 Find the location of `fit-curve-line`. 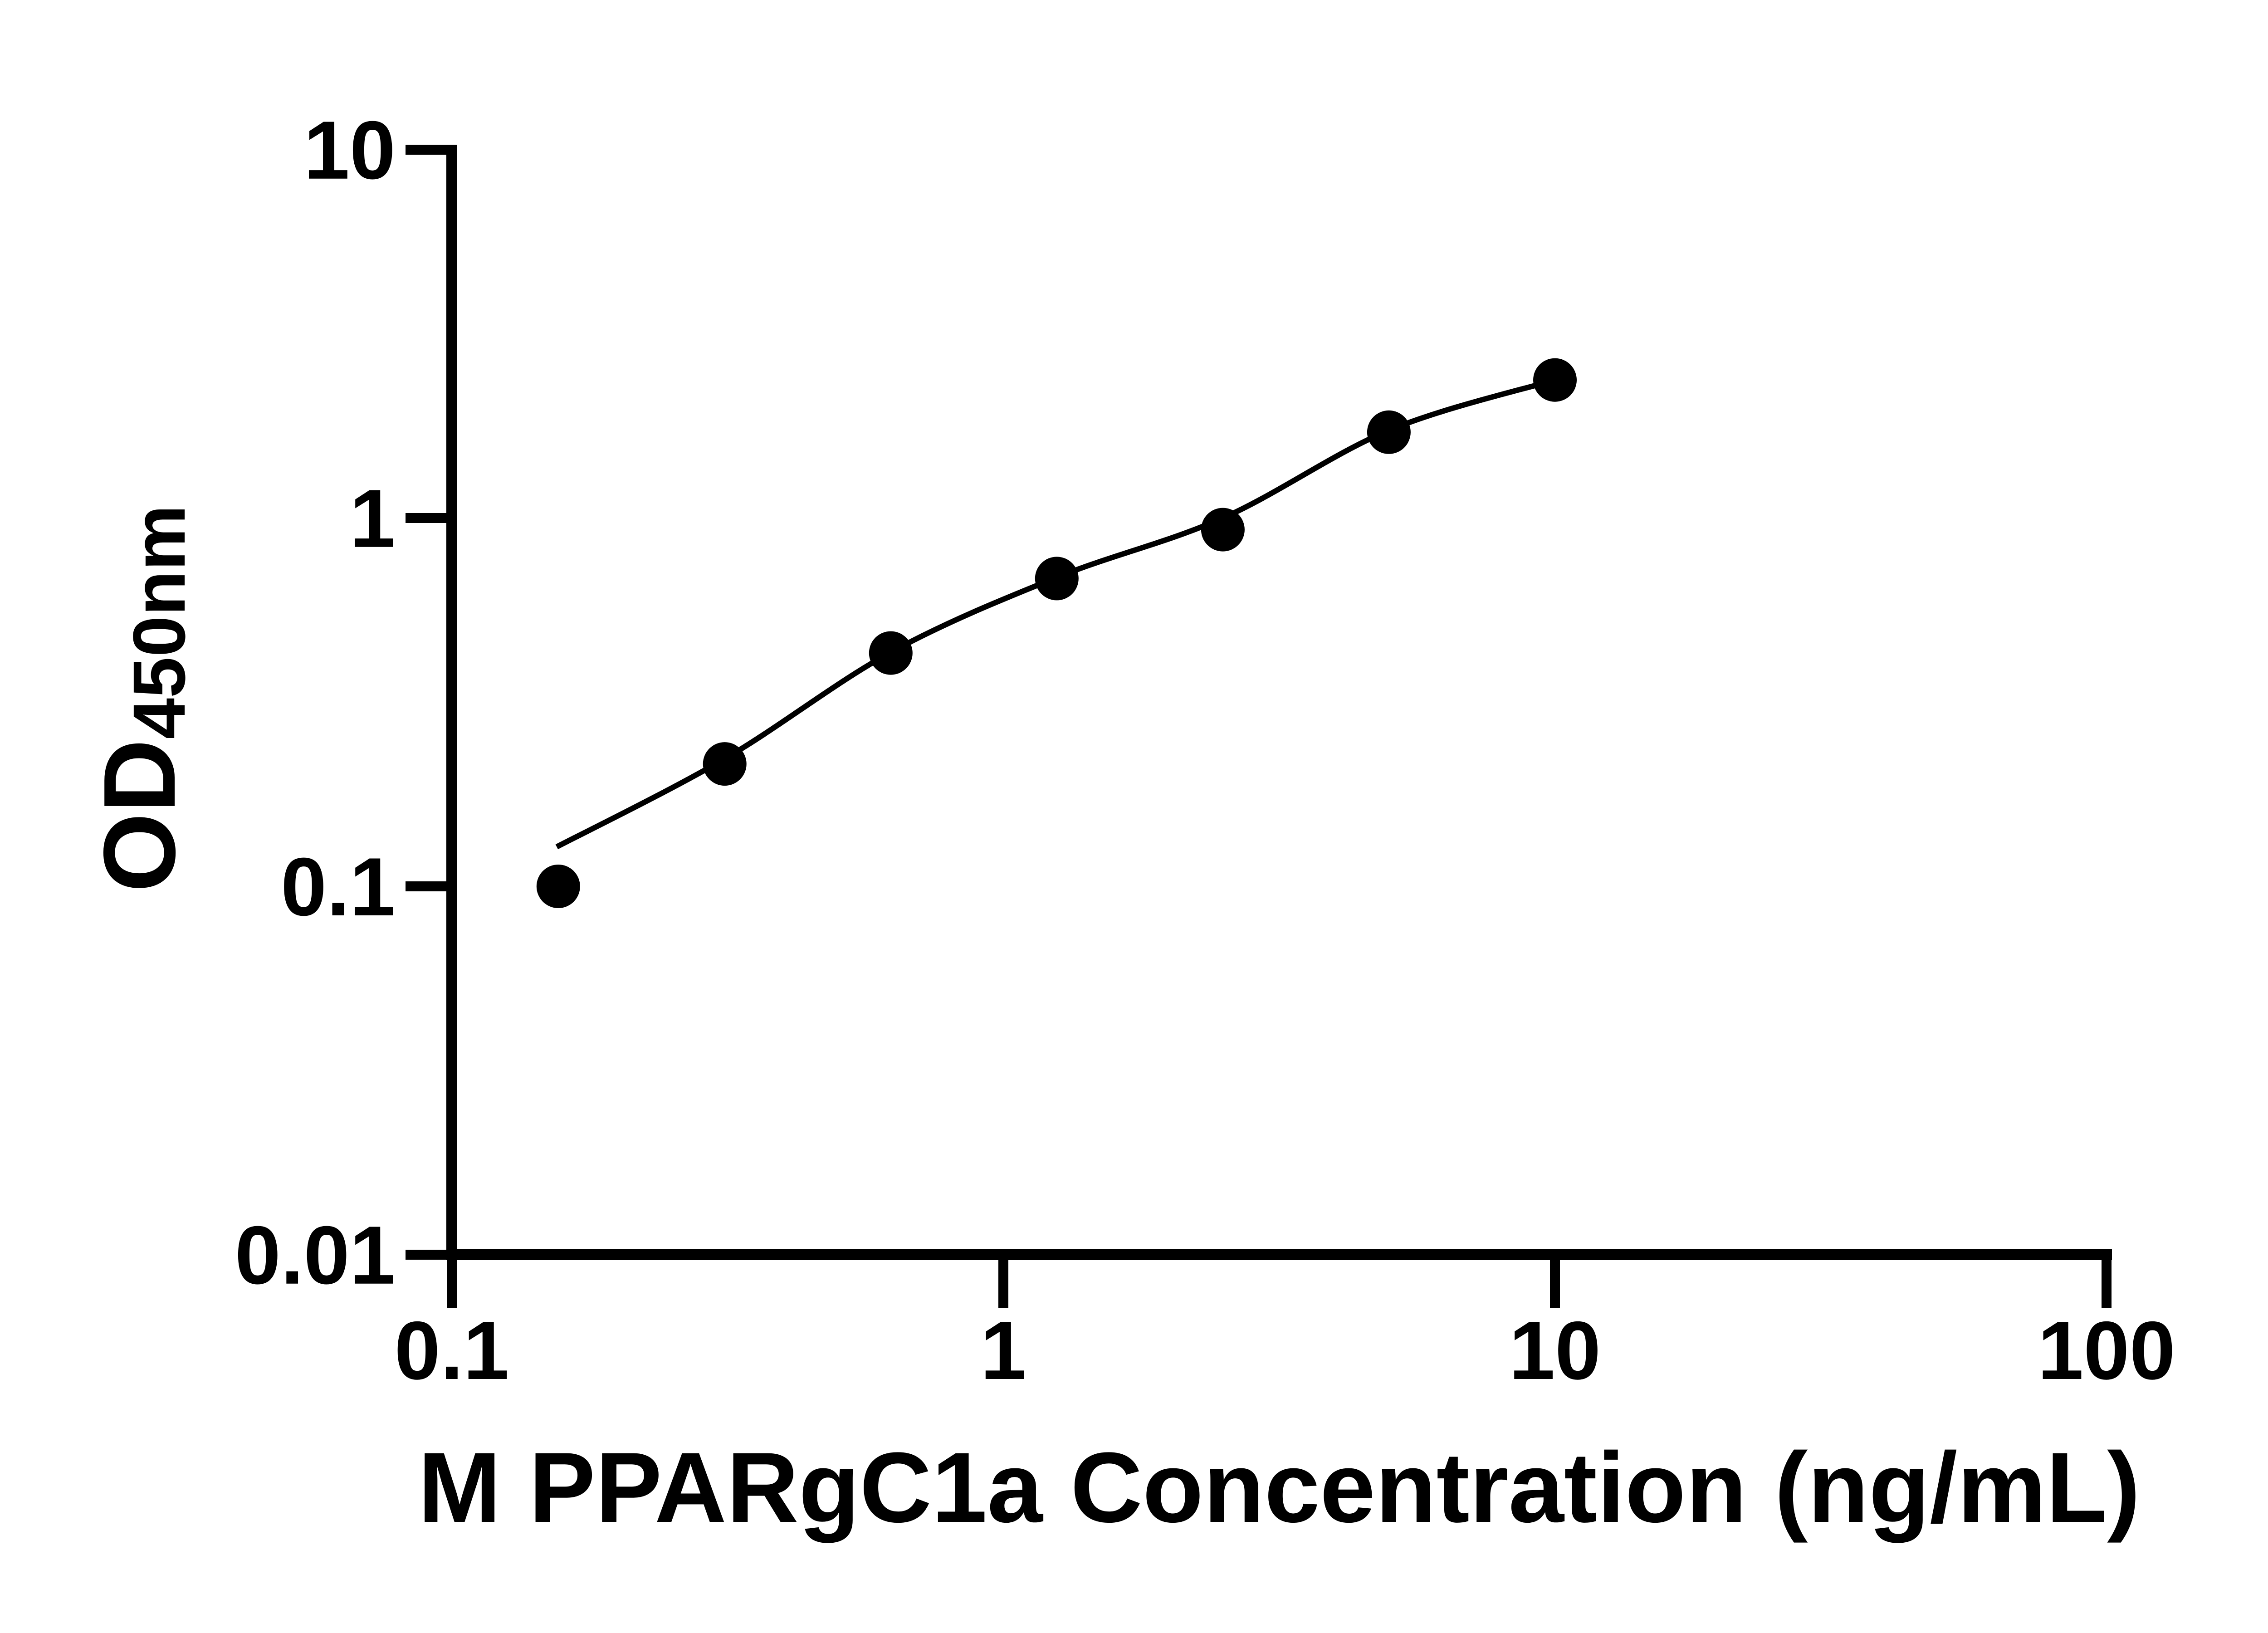

fit-curve-line is located at coordinates (1055, 613).